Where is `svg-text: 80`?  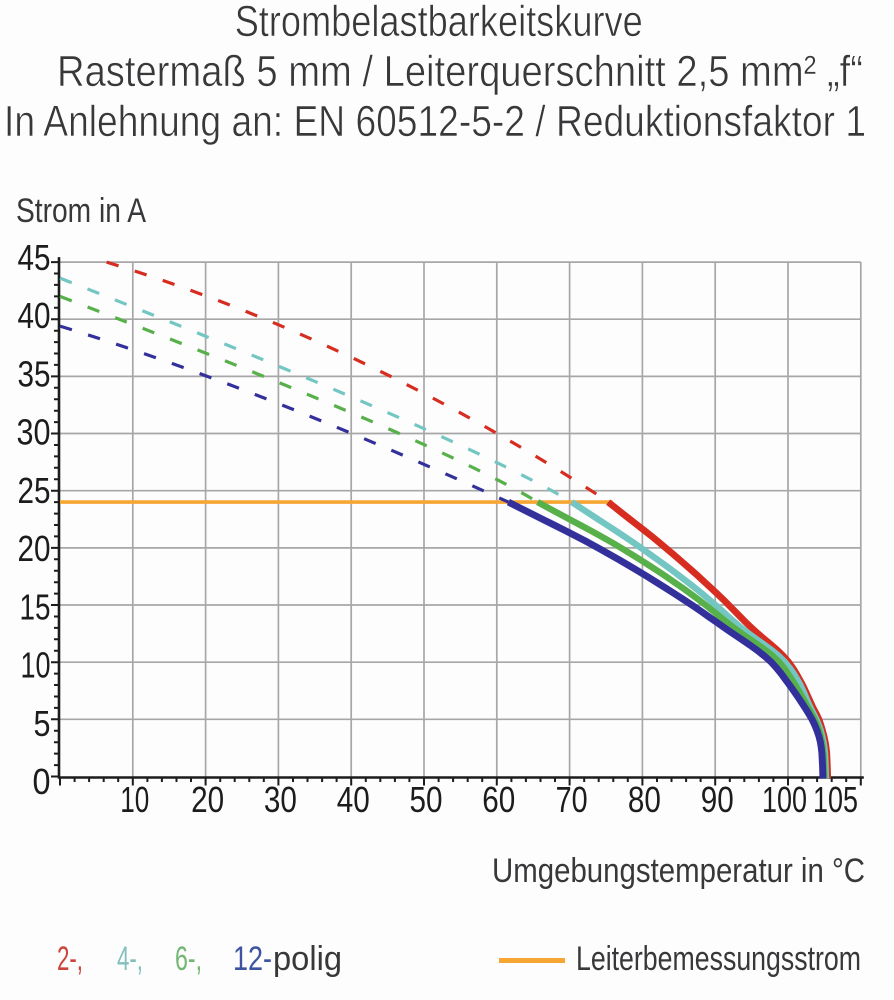 svg-text: 80 is located at coordinates (644, 799).